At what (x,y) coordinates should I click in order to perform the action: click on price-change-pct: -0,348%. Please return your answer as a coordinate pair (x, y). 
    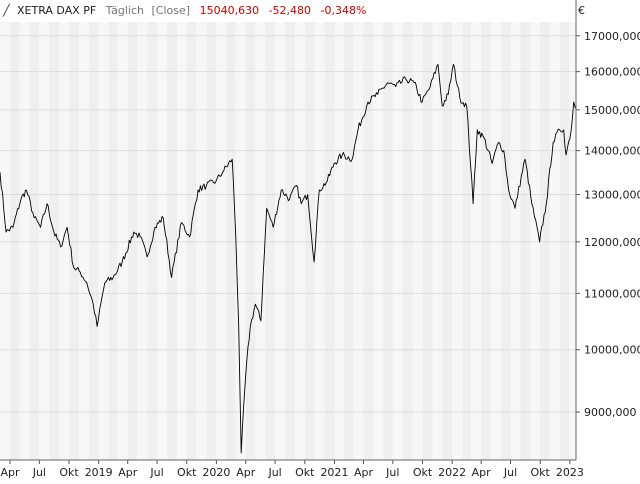
    Looking at the image, I should click on (344, 10).